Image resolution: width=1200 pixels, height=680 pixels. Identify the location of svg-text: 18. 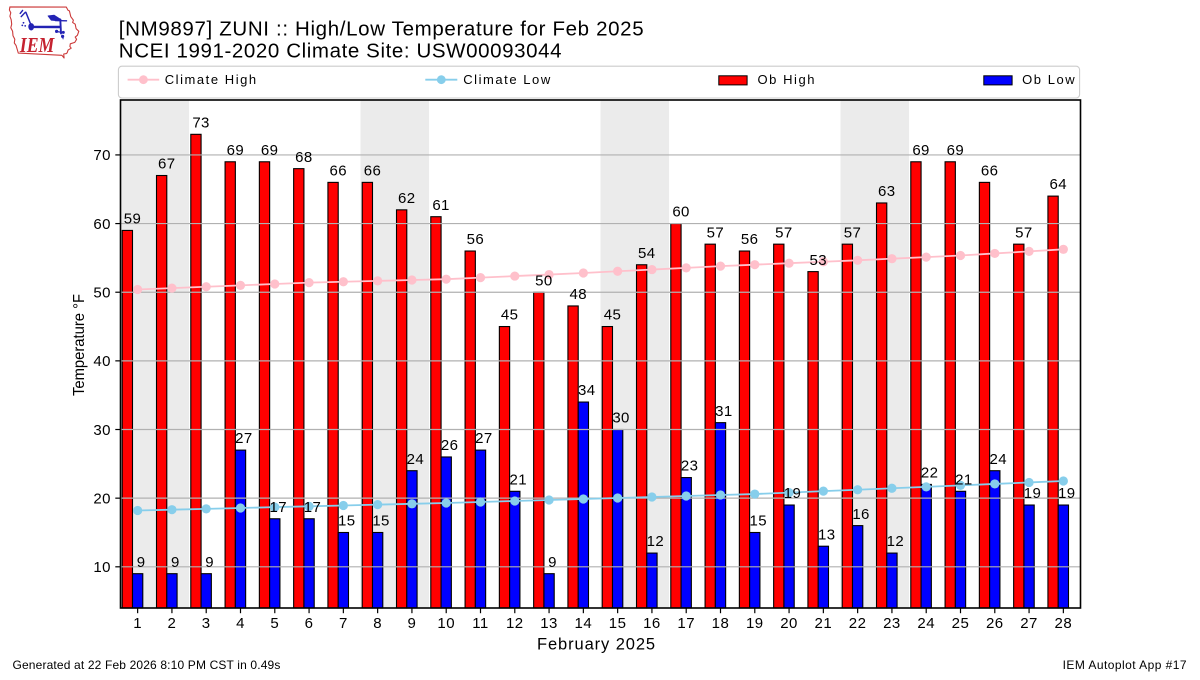
(721, 623).